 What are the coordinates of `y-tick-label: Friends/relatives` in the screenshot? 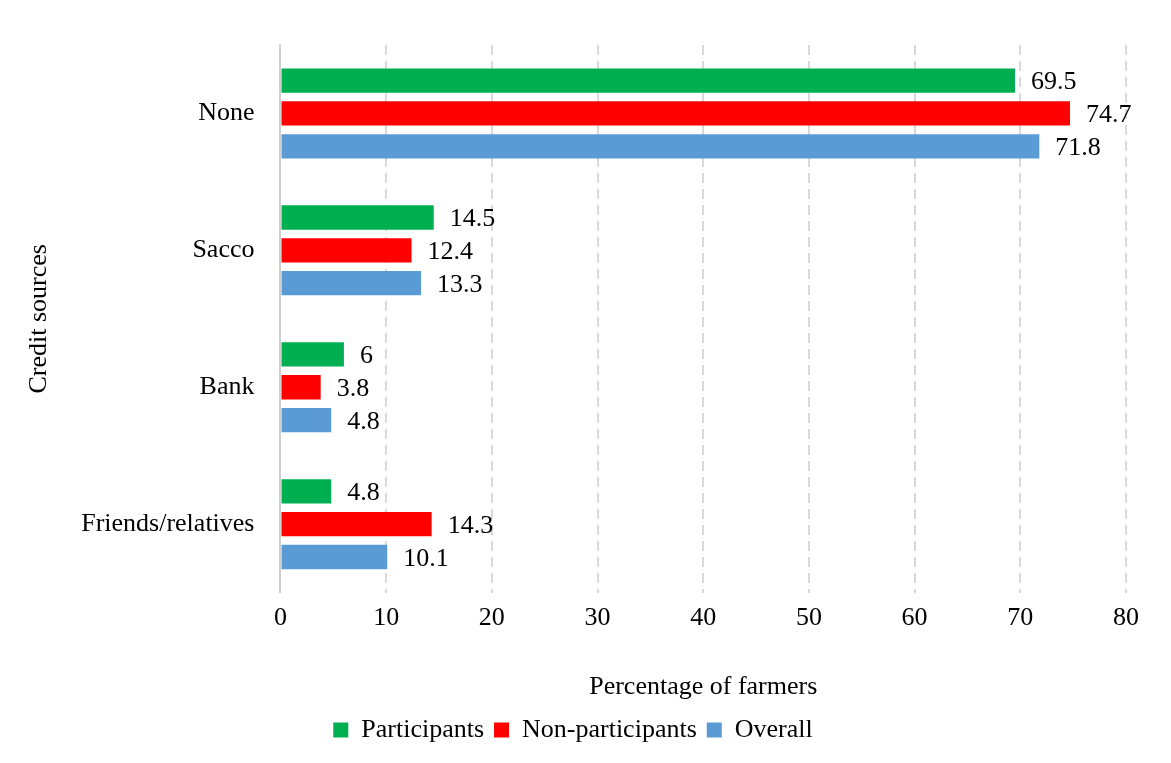 It's located at (168, 522).